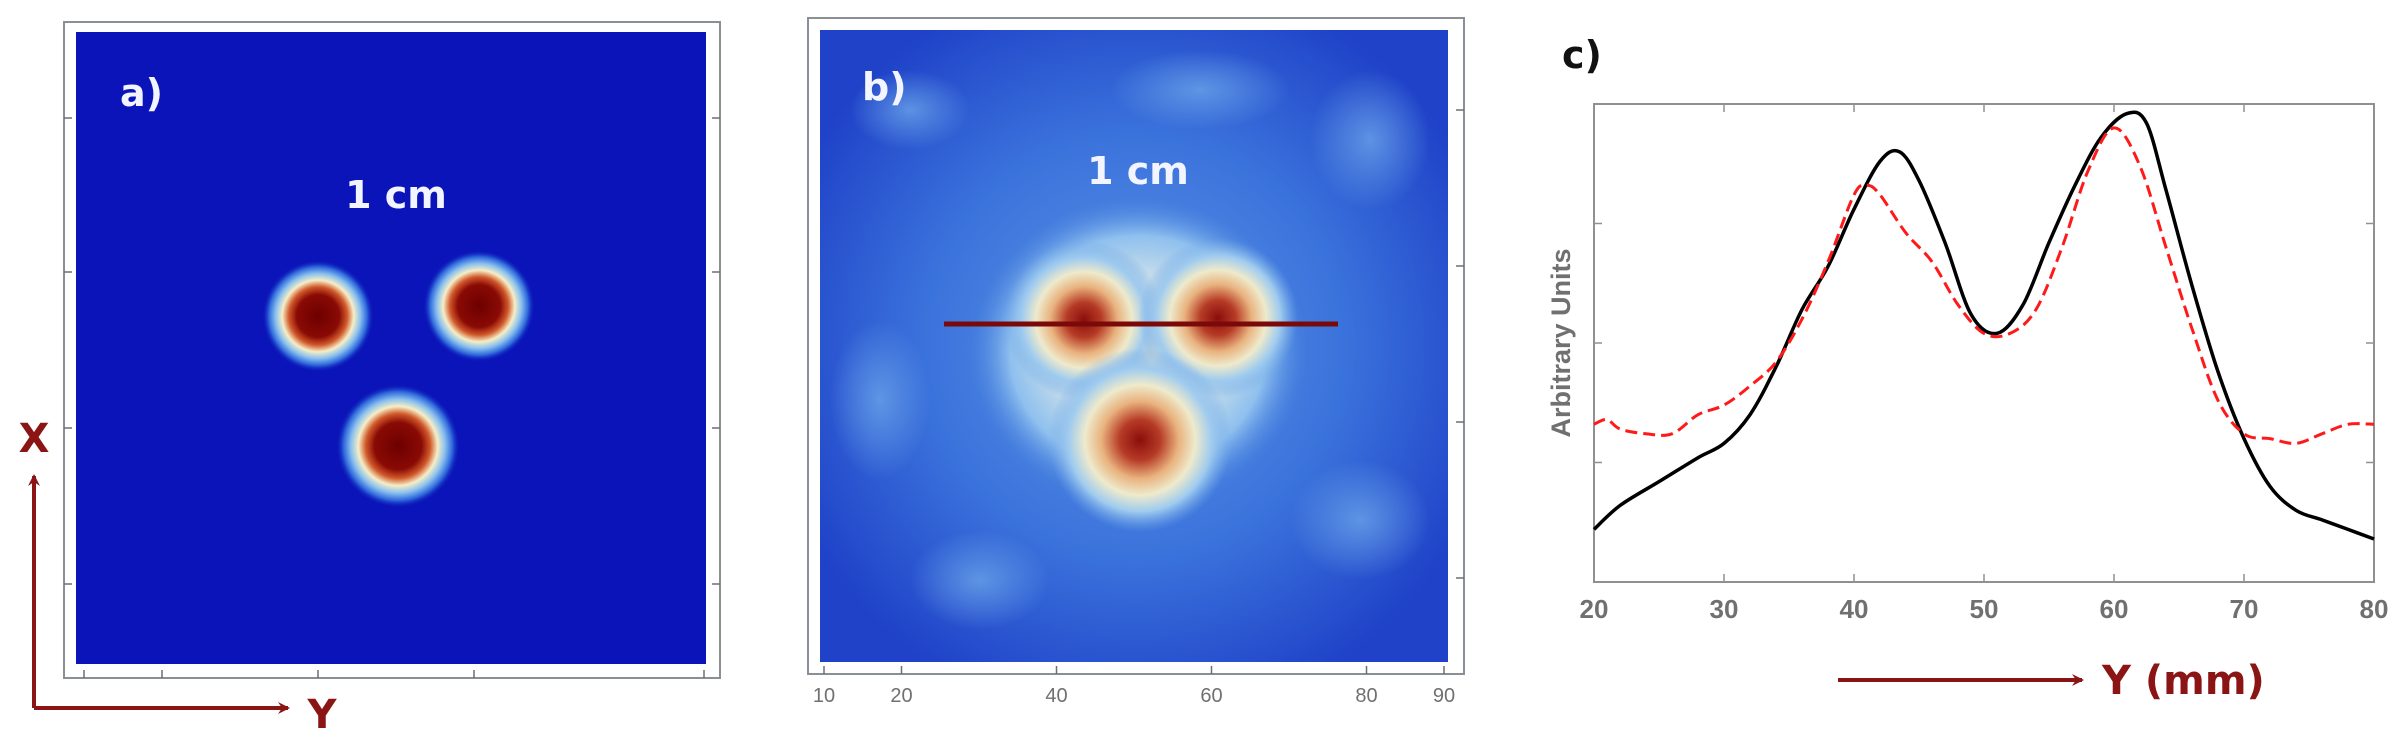  I want to click on panel-c-ylabel: Arbitrary Units, so click(1561, 342).